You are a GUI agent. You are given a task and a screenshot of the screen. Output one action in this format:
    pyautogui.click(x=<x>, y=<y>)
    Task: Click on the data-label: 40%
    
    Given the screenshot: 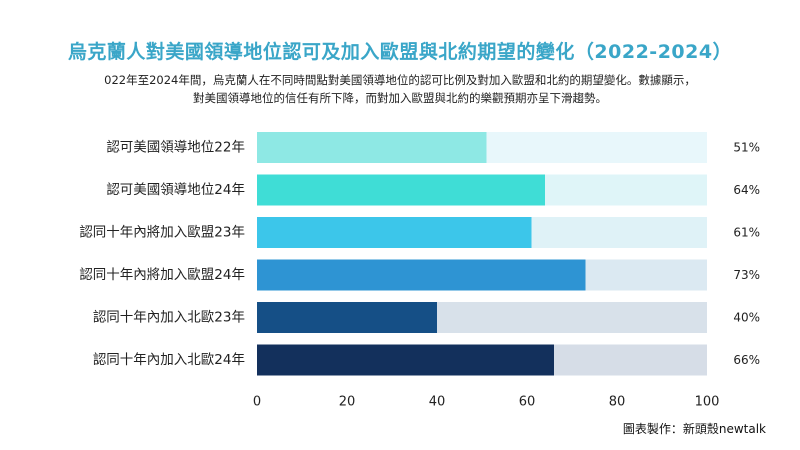 What is the action you would take?
    pyautogui.click(x=746, y=318)
    